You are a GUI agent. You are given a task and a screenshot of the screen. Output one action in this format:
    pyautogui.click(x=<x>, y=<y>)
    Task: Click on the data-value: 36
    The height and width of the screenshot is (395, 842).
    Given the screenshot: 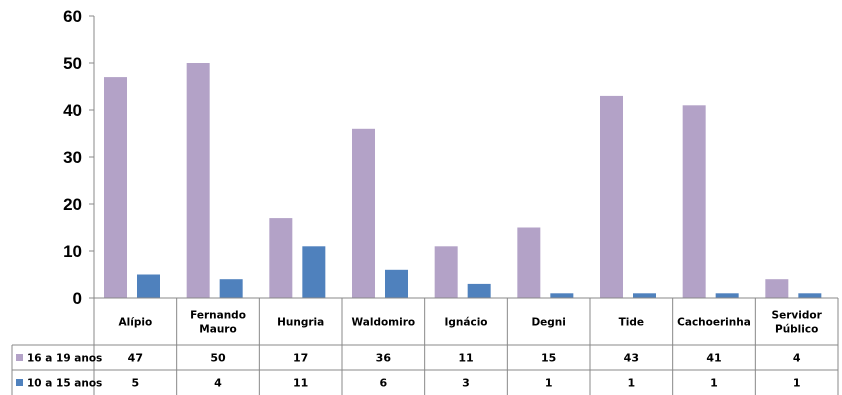 What is the action you would take?
    pyautogui.click(x=384, y=358)
    